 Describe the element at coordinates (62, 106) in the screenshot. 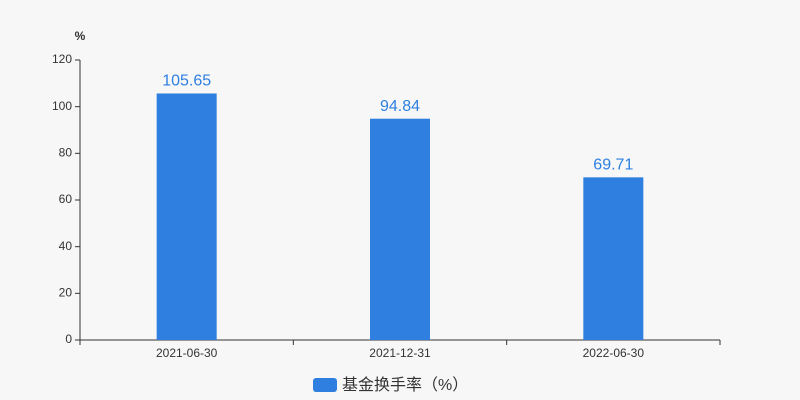

I see `y-tick-label: 100` at that location.